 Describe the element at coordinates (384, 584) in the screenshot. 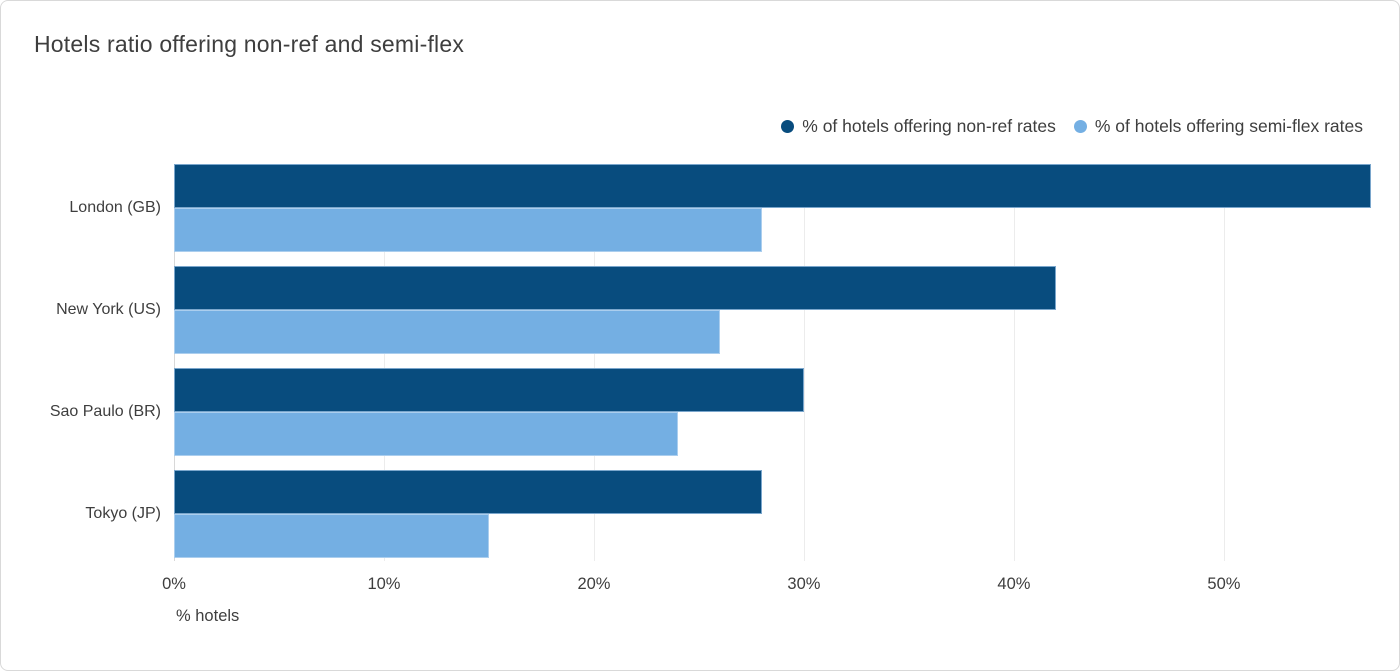

I see `x-tick-label: 10%` at that location.